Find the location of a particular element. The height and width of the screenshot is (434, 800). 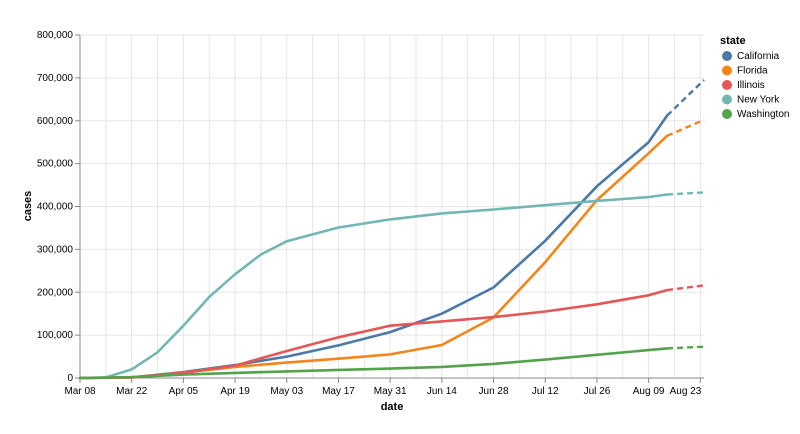

y-tick-label: 700,000 is located at coordinates (55, 78).